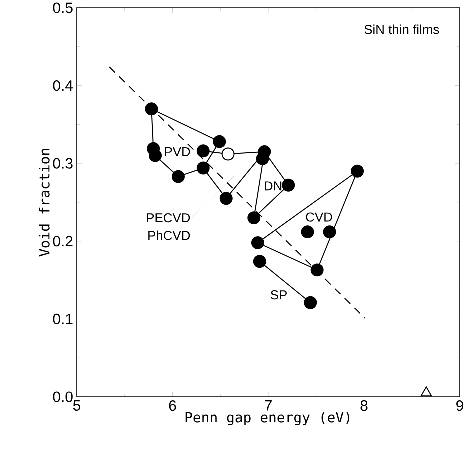 The image size is (470, 450). Describe the element at coordinates (63, 397) in the screenshot. I see `y-tick-label: 0.0` at that location.